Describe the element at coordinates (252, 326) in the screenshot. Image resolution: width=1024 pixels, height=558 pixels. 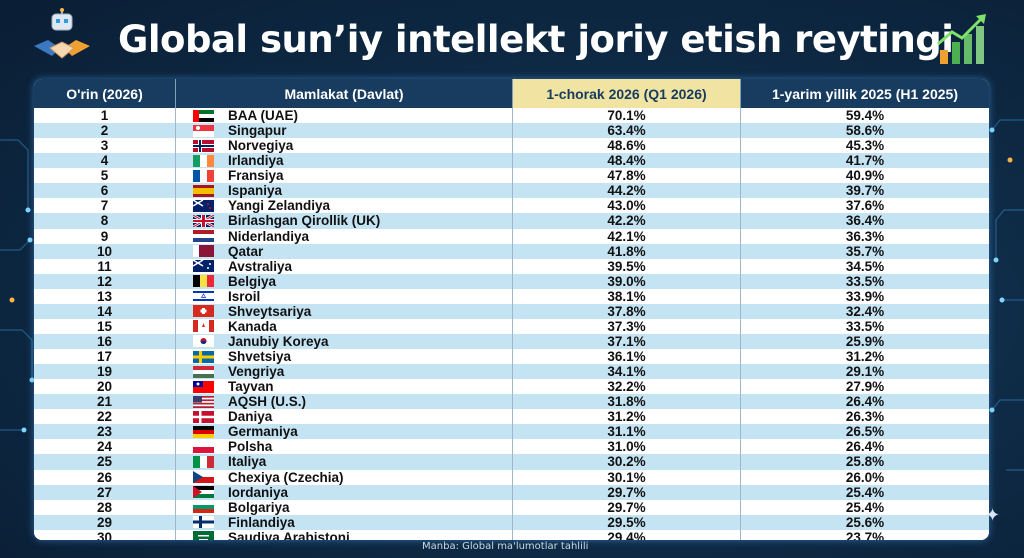
I see `country-name: Kanada` at that location.